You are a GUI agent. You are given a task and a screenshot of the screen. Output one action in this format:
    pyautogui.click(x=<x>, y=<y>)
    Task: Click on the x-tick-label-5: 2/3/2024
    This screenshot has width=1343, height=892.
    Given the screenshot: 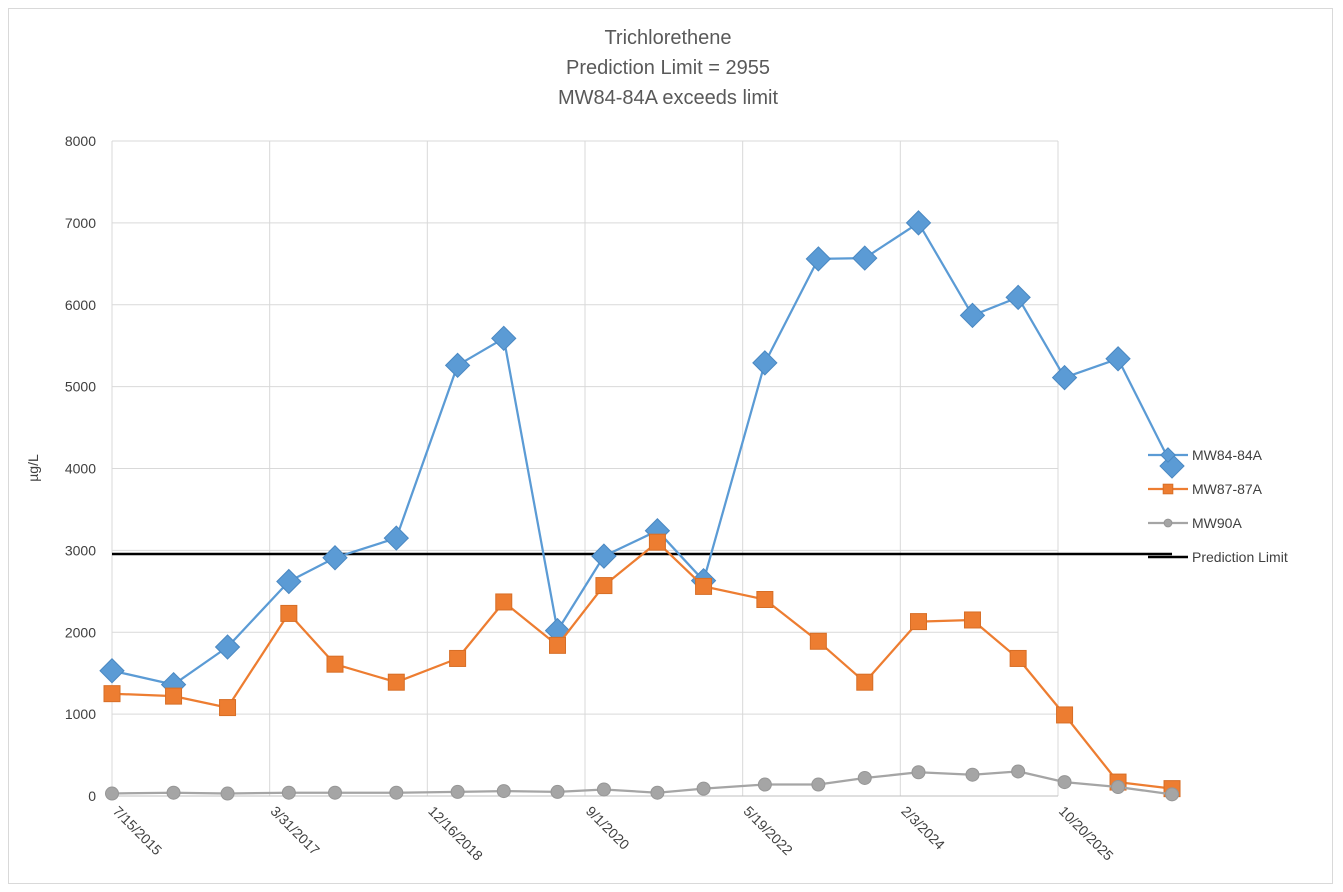 What is the action you would take?
    pyautogui.click(x=923, y=828)
    